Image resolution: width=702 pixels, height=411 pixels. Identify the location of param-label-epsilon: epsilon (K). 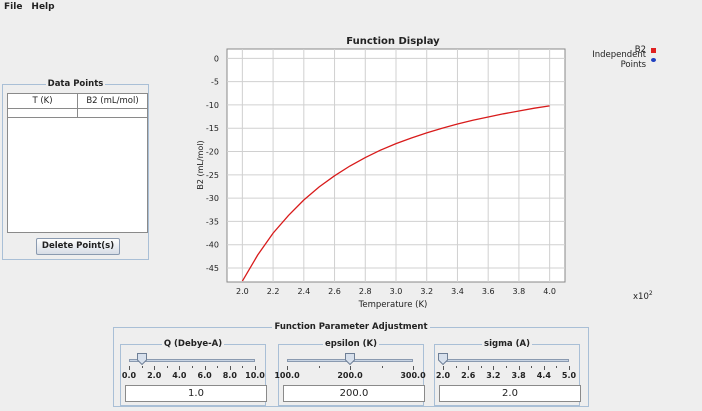
(351, 344).